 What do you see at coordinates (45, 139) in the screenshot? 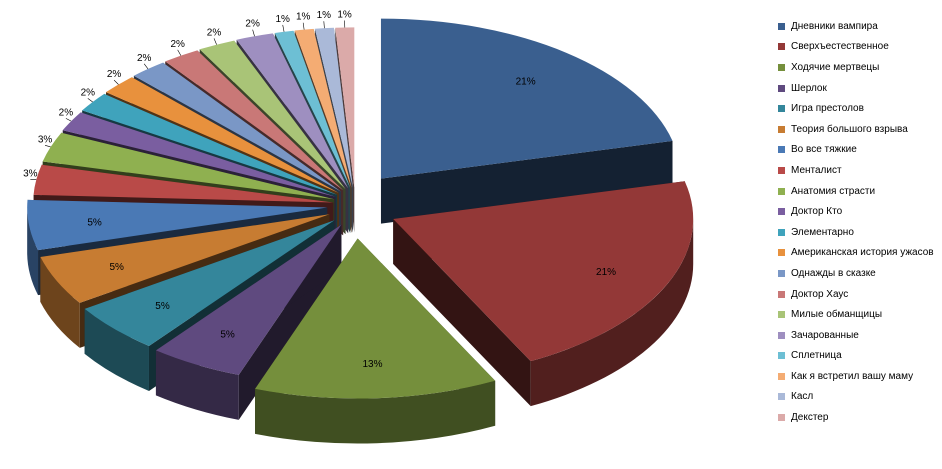
I see `data-label-8: 3%` at bounding box center [45, 139].